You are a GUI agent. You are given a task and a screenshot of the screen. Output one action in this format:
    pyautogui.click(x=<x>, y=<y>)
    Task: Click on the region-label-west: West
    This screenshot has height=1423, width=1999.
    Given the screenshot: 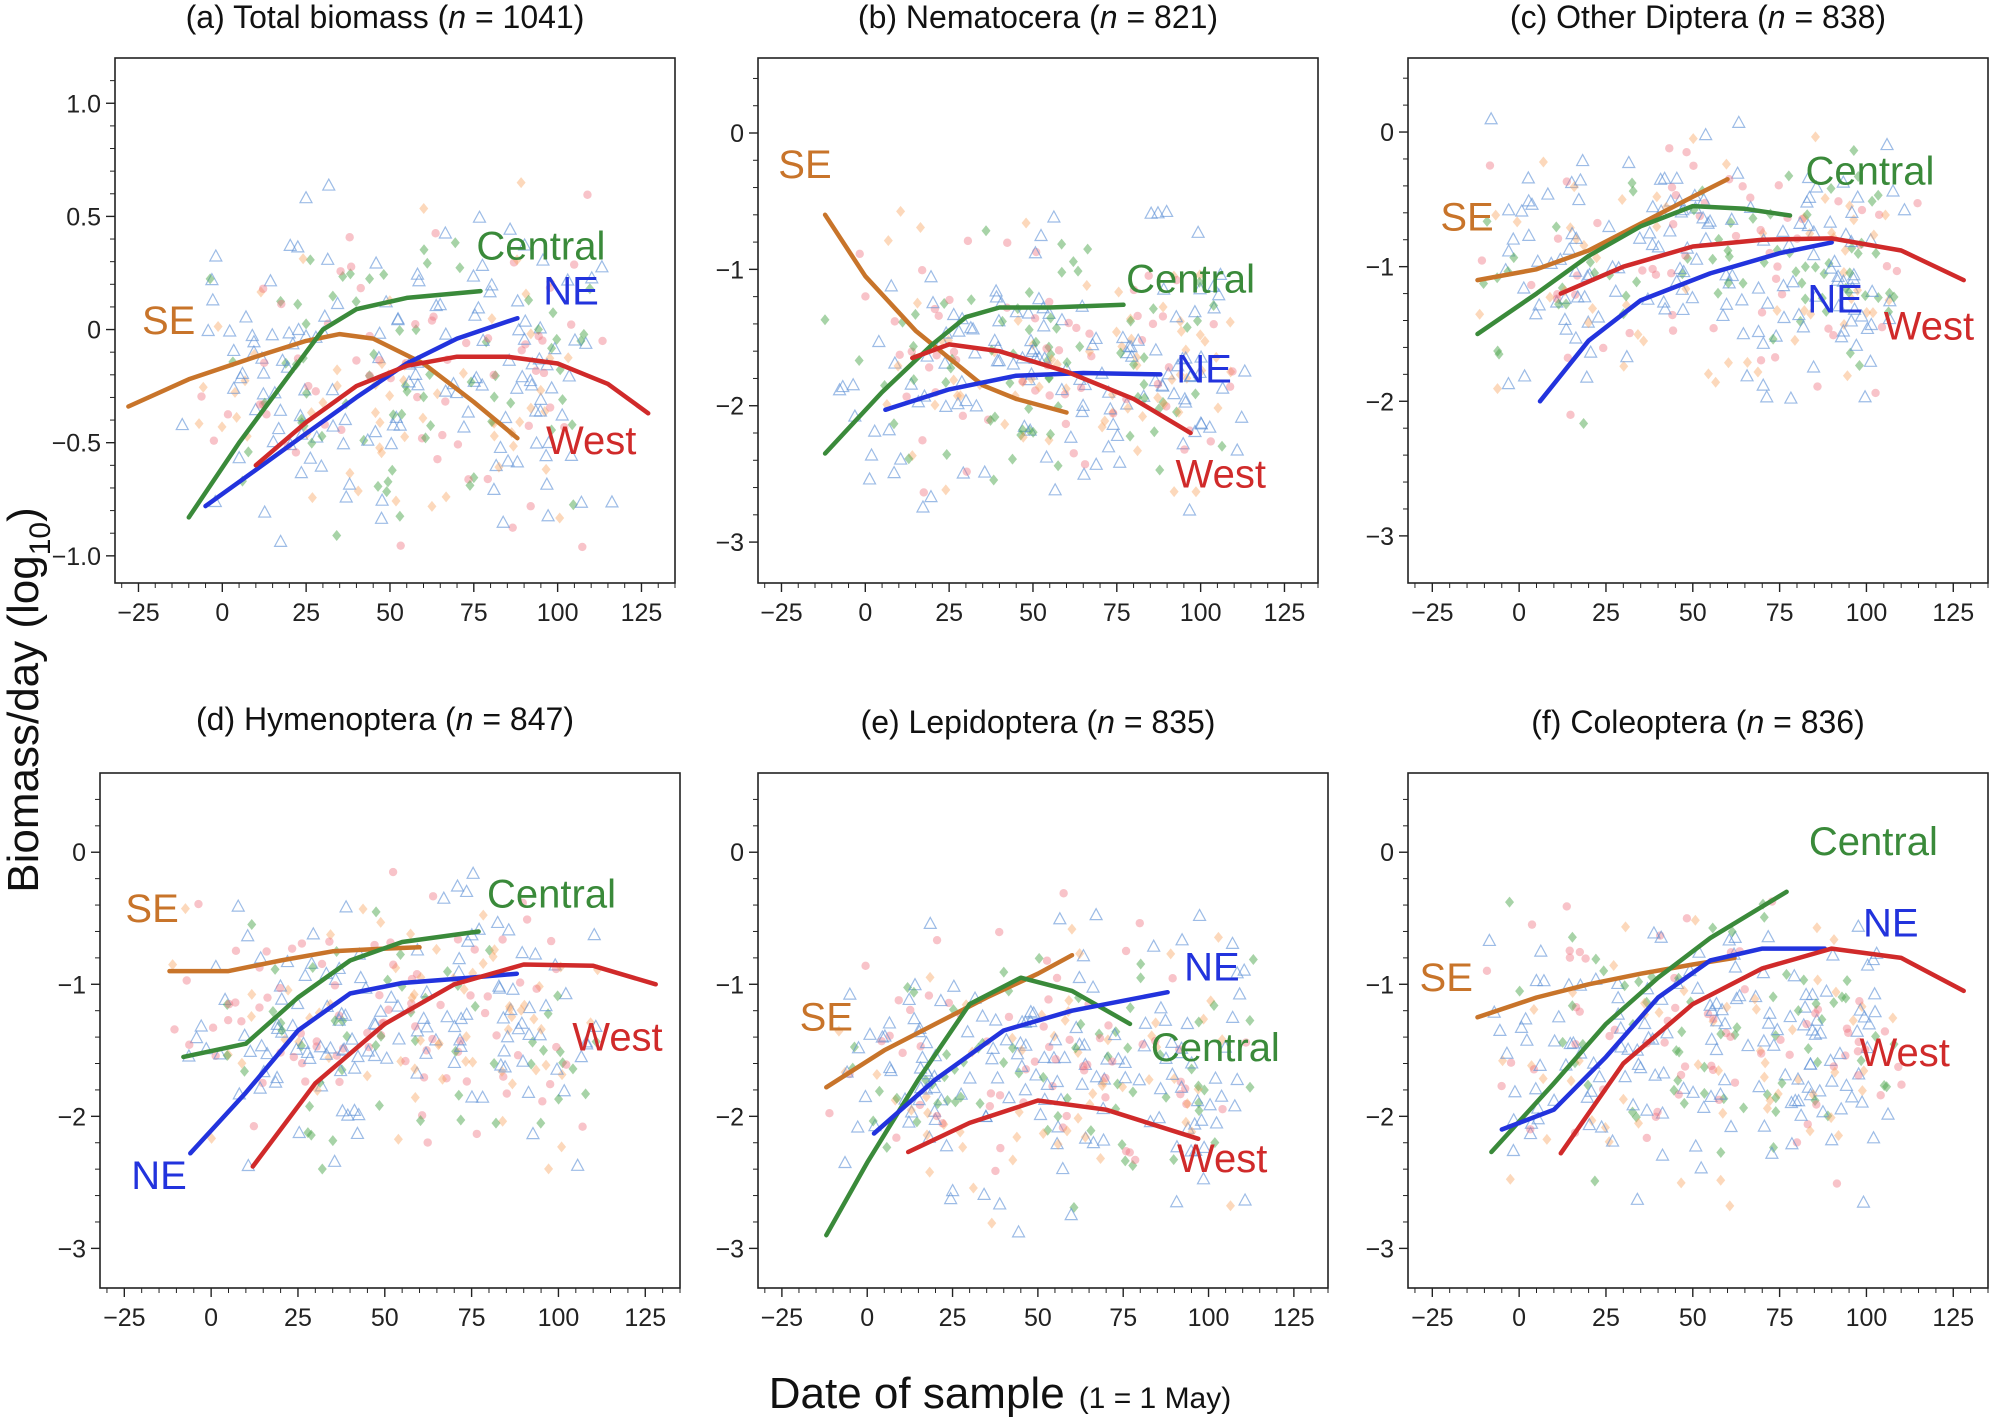 What is the action you would take?
    pyautogui.click(x=617, y=1037)
    